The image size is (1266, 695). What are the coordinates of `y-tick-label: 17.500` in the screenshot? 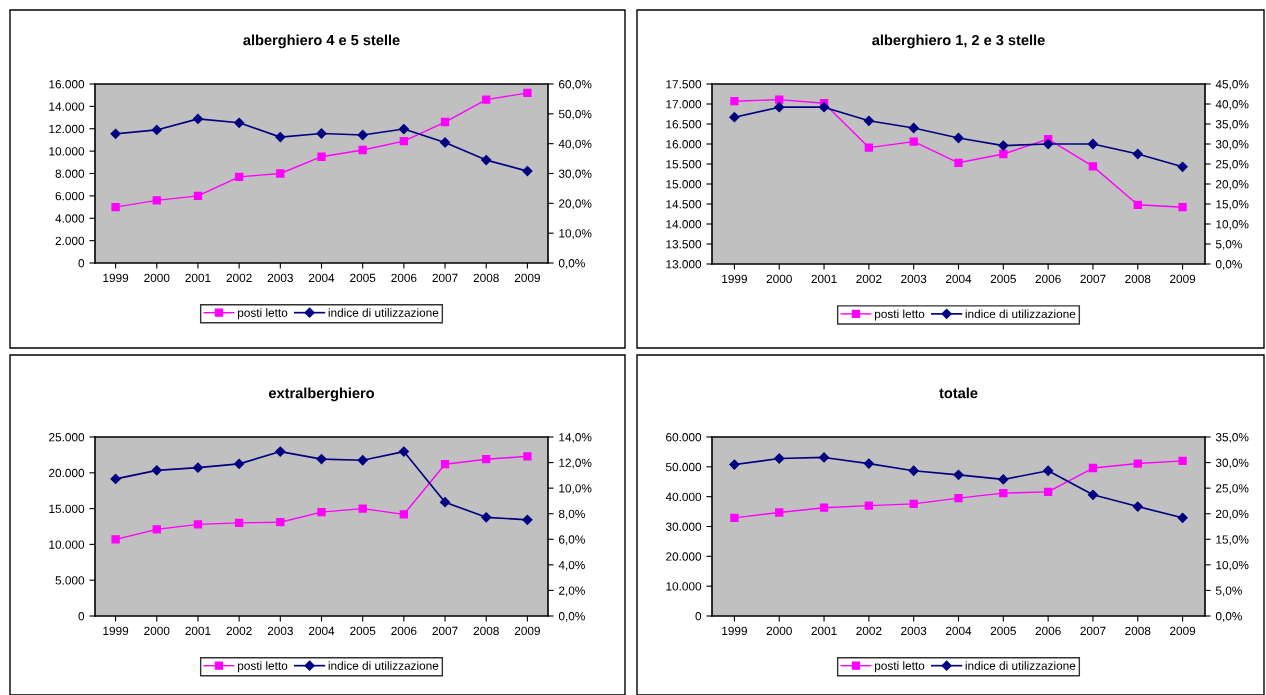 It's located at (684, 84).